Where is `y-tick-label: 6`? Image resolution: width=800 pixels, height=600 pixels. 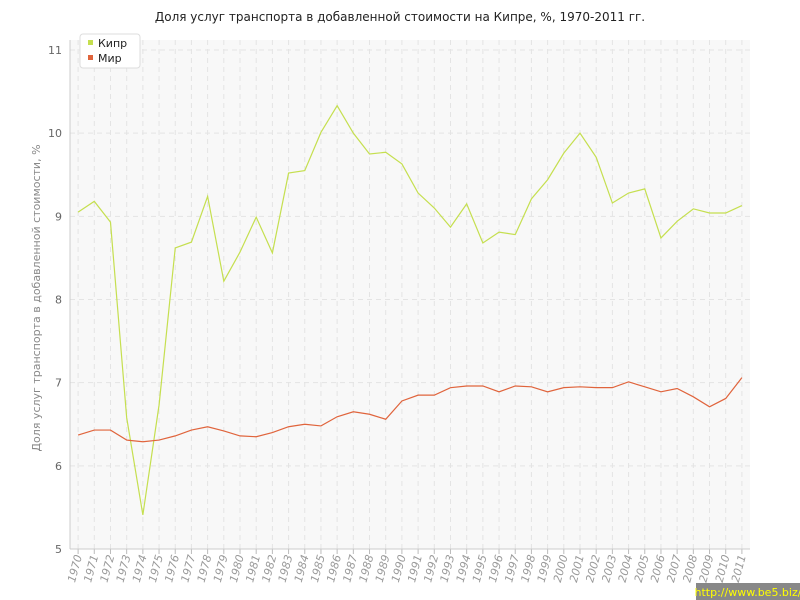
y-tick-label: 6 is located at coordinates (58, 466).